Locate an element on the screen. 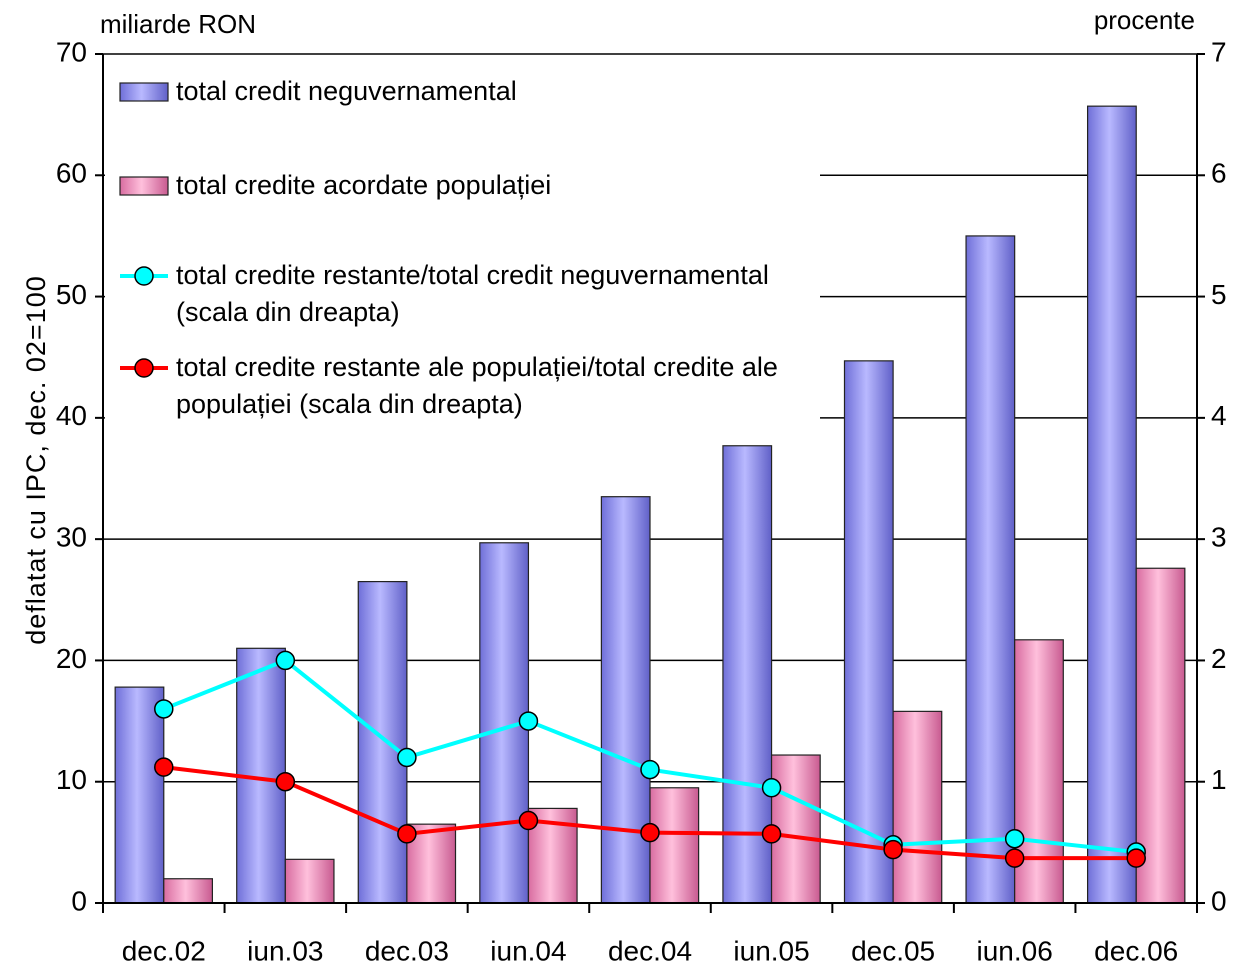 The image size is (1238, 972). y2-tick-label: 4 is located at coordinates (1219, 415).